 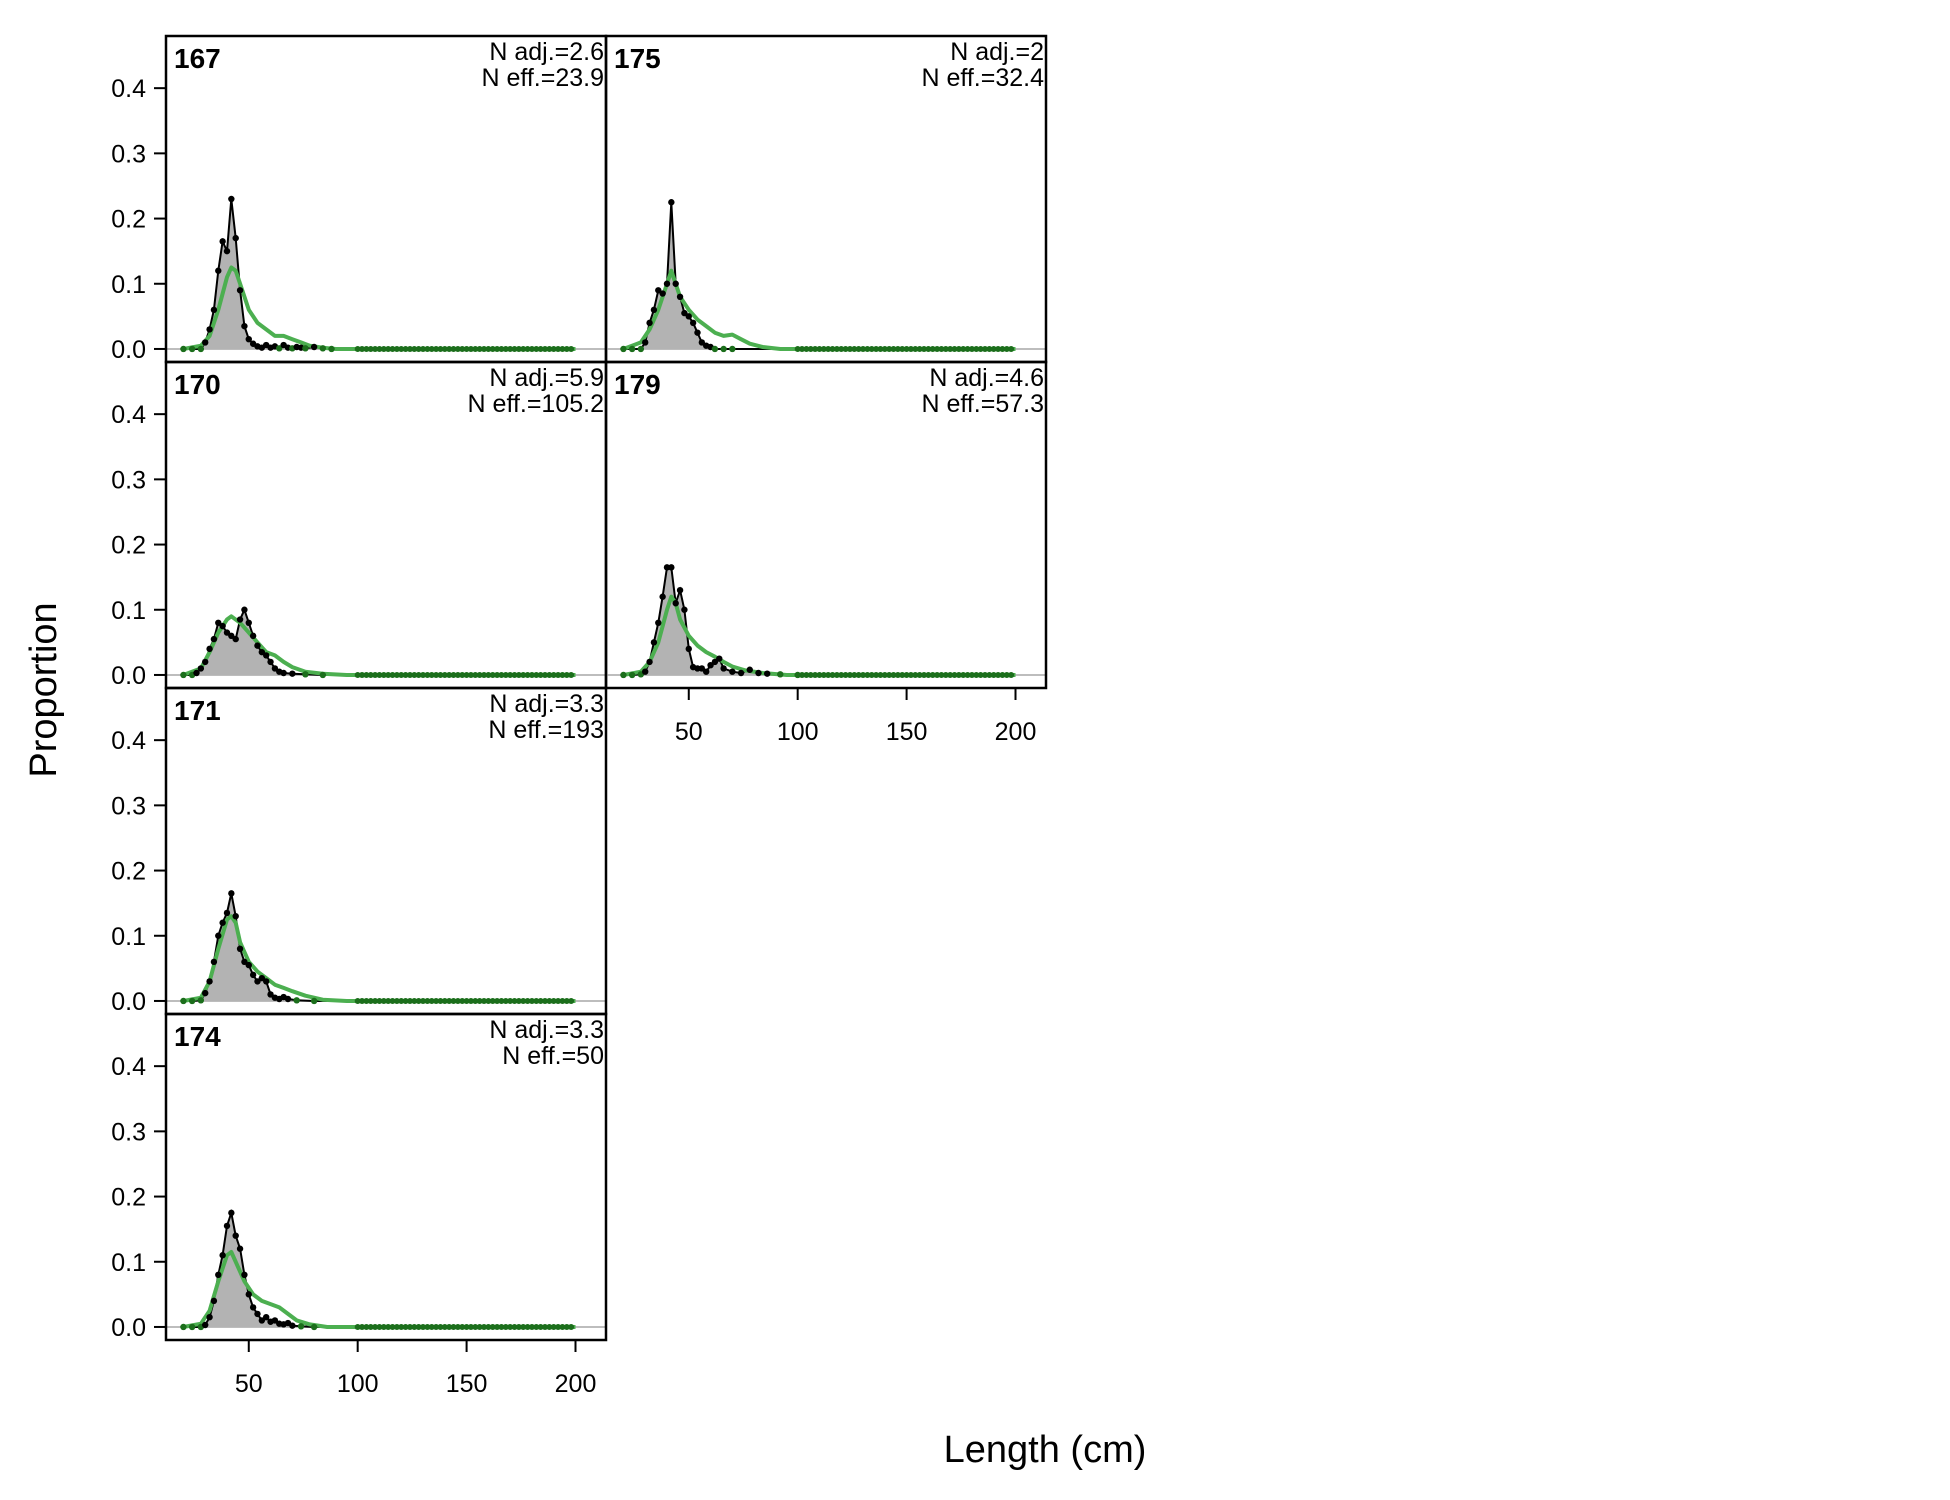 What do you see at coordinates (128, 806) in the screenshot?
I see `y-tick-label: 0.3` at bounding box center [128, 806].